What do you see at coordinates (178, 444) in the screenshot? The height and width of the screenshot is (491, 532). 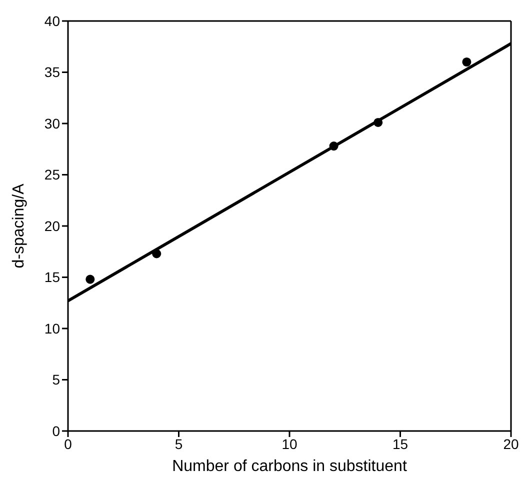 I see `x-tick-label: 5` at bounding box center [178, 444].